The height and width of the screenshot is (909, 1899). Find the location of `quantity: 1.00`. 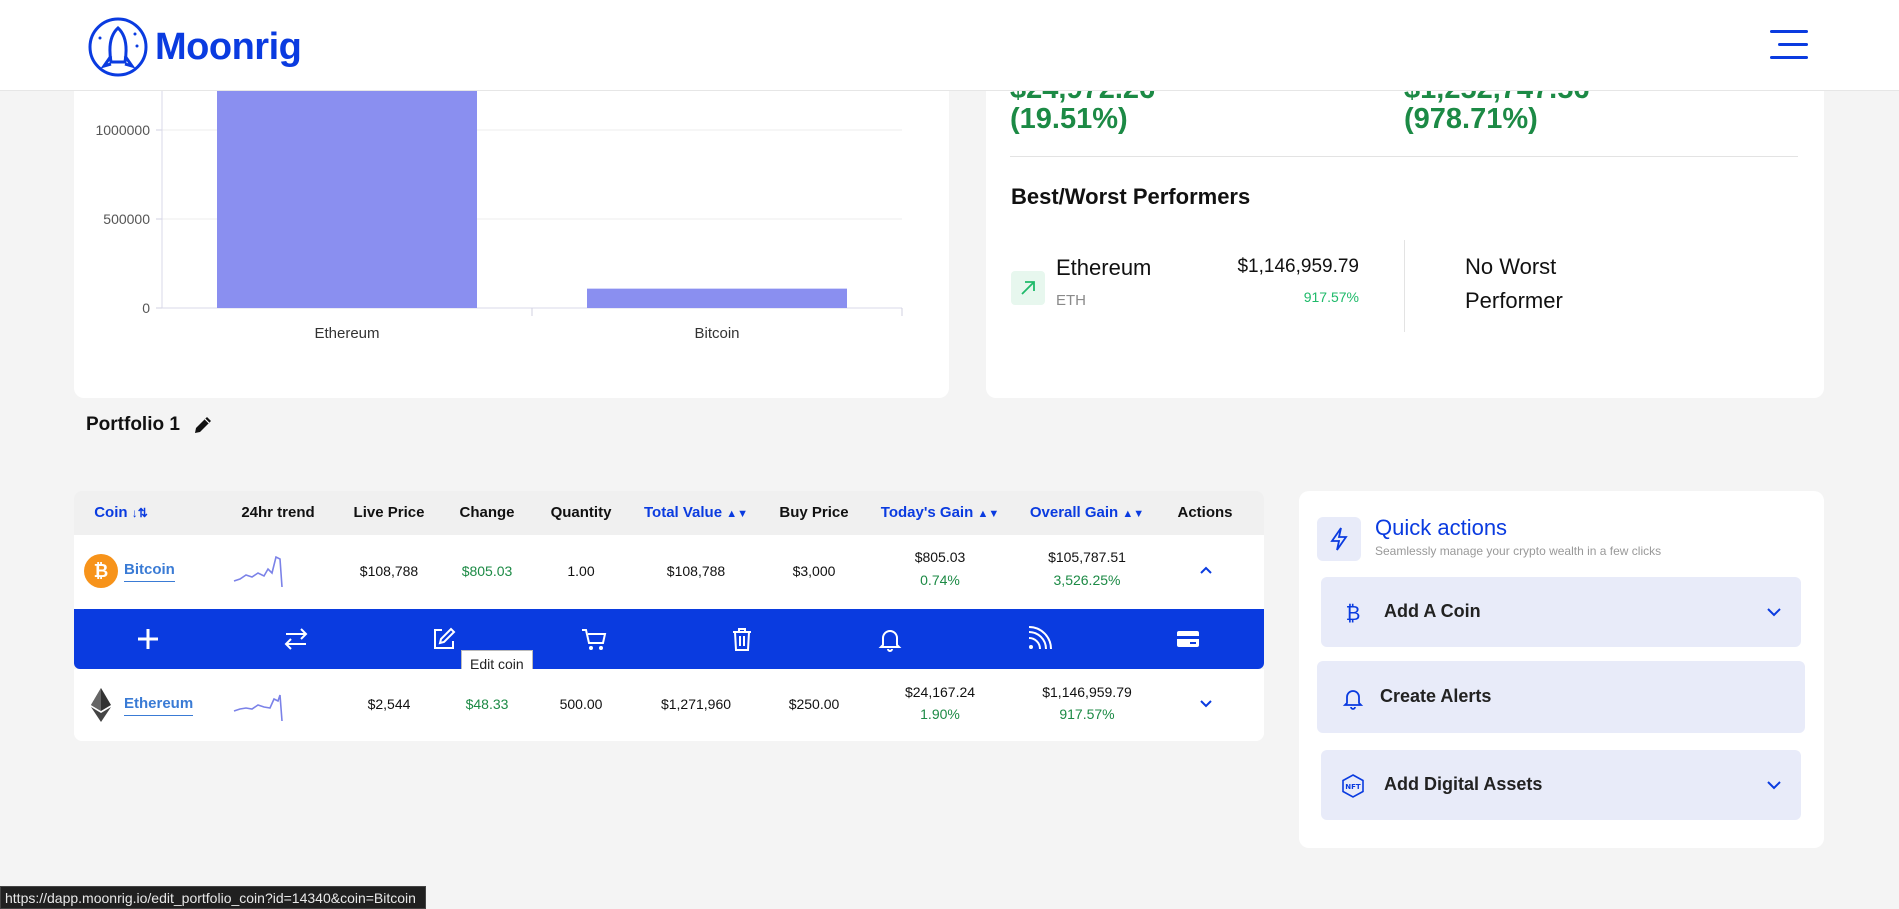

quantity: 1.00 is located at coordinates (581, 571).